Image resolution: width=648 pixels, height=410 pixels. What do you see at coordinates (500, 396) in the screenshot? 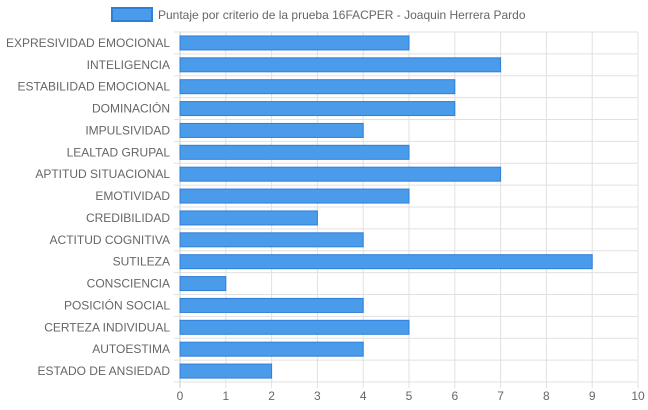
I see `x-tick-label: 7` at bounding box center [500, 396].